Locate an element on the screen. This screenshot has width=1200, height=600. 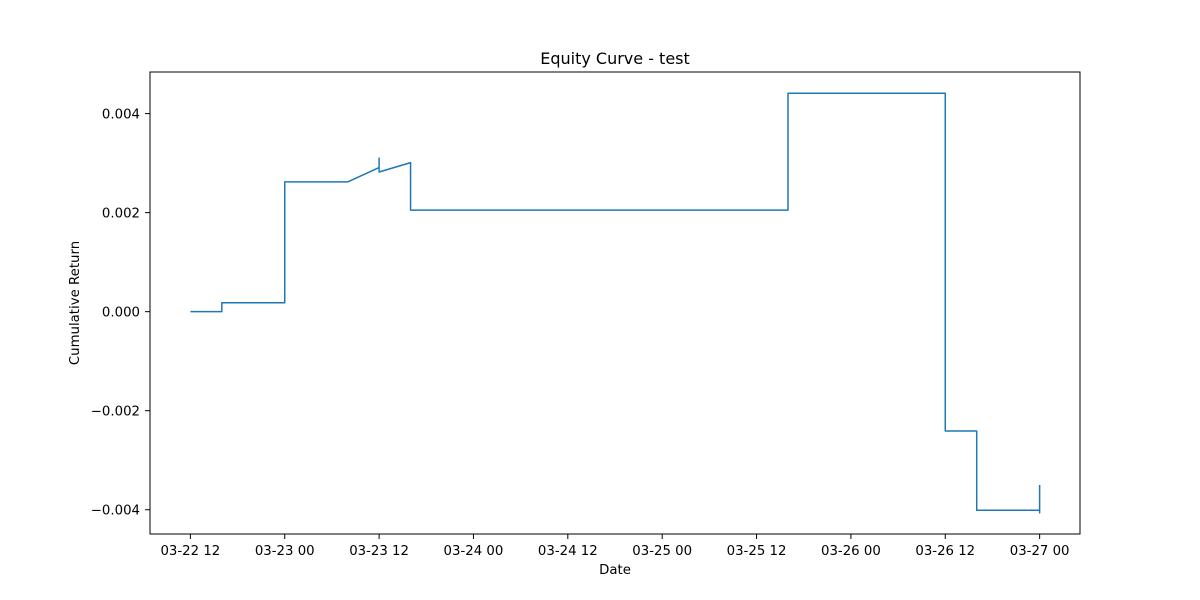
x-tick-label: 03-23 00 is located at coordinates (285, 551).